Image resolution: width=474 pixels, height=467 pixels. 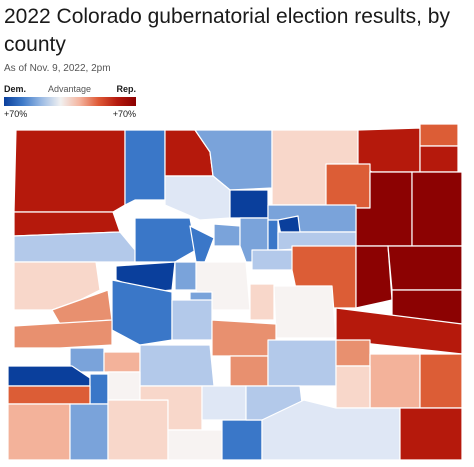 I want to click on county-grand, so click(x=197, y=198).